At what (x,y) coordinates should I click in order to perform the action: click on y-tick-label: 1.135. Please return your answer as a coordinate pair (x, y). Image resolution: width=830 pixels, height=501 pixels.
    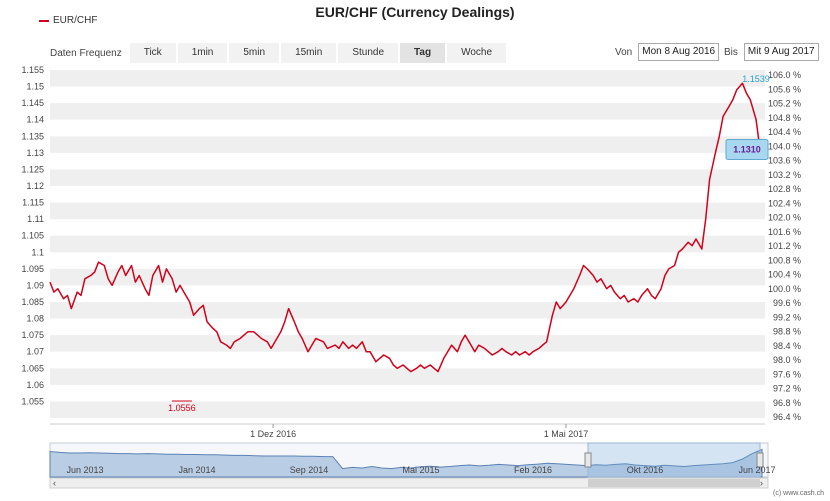
    Looking at the image, I should click on (32, 136).